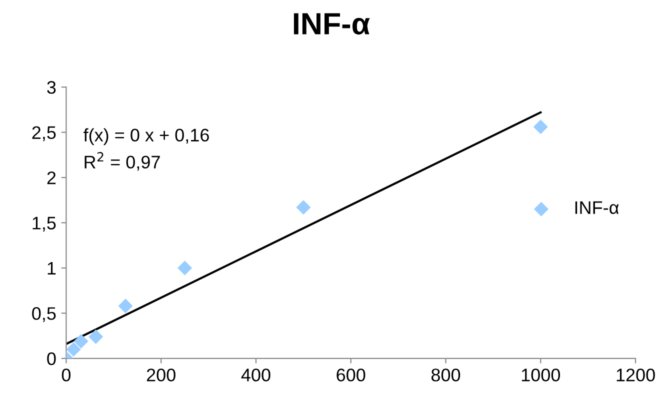 This screenshot has height=405, width=662. What do you see at coordinates (161, 375) in the screenshot?
I see `x-tick-label: 200` at bounding box center [161, 375].